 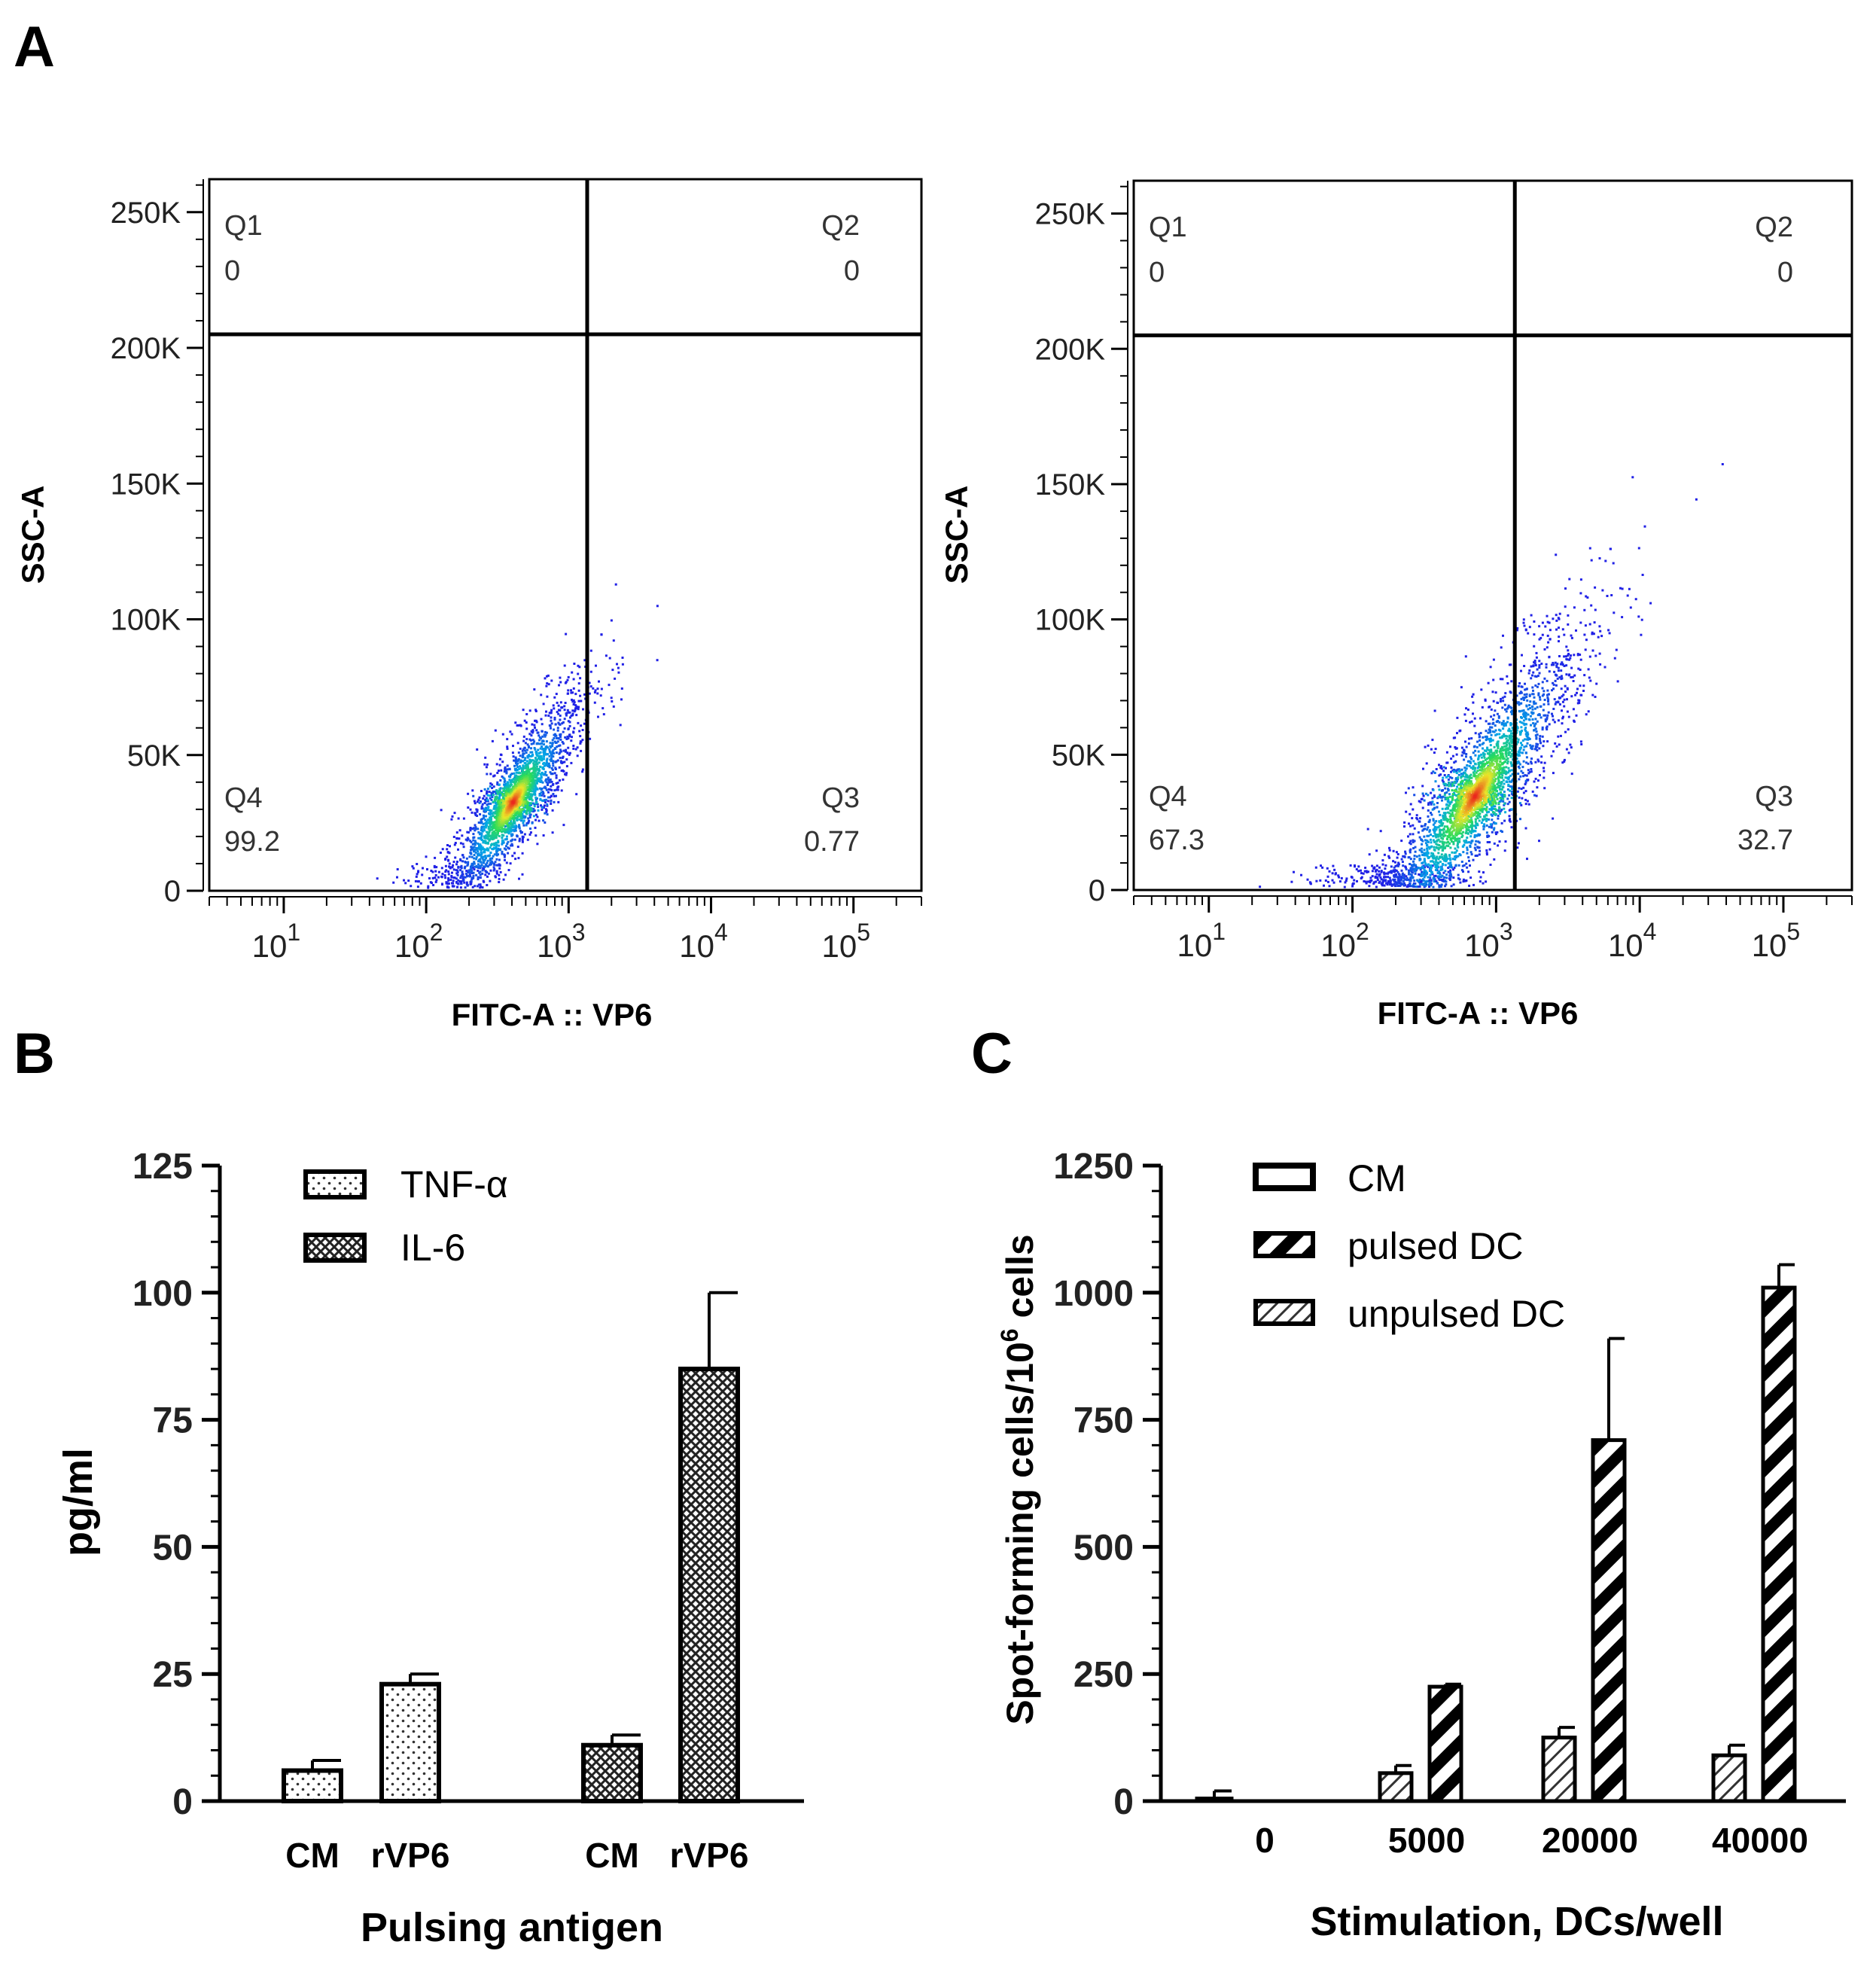 I want to click on flow-plot-1-x-tick-label: 10¹, so click(x=276, y=941).